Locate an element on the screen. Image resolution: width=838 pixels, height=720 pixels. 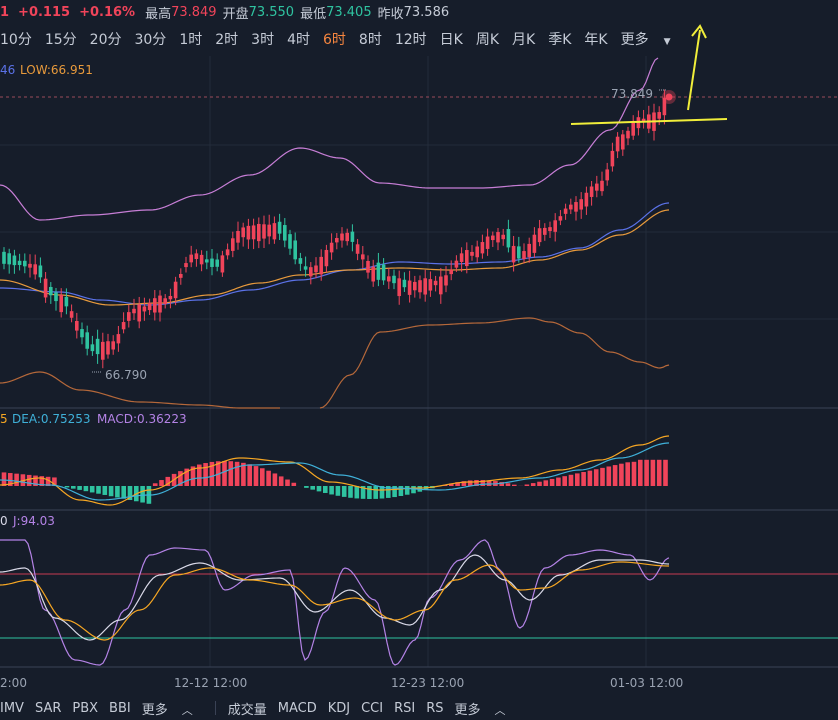
period-tab: 月K is located at coordinates (524, 40).